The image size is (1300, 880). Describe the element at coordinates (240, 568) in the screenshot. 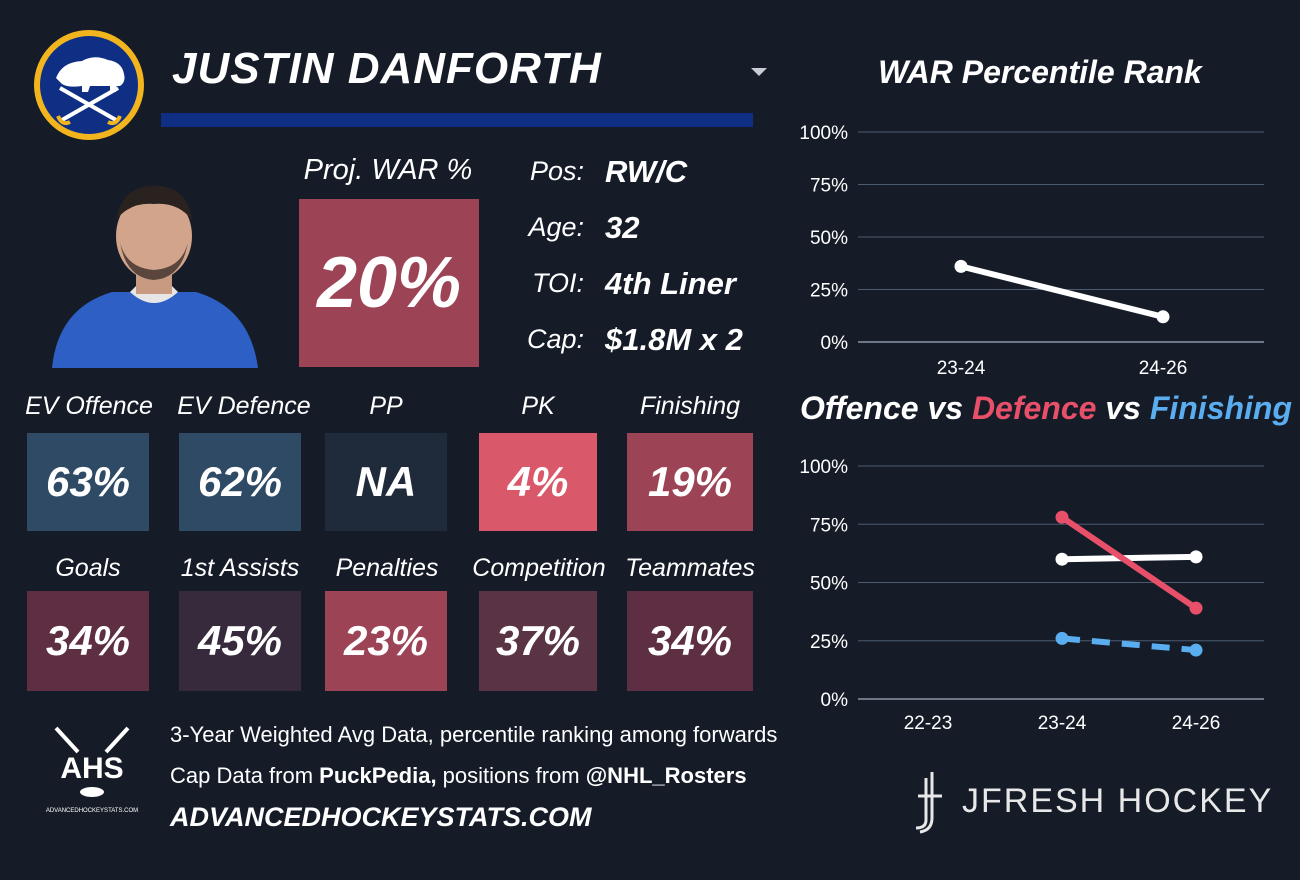

I see `stat-1st-assists-label: 1st Assists` at that location.